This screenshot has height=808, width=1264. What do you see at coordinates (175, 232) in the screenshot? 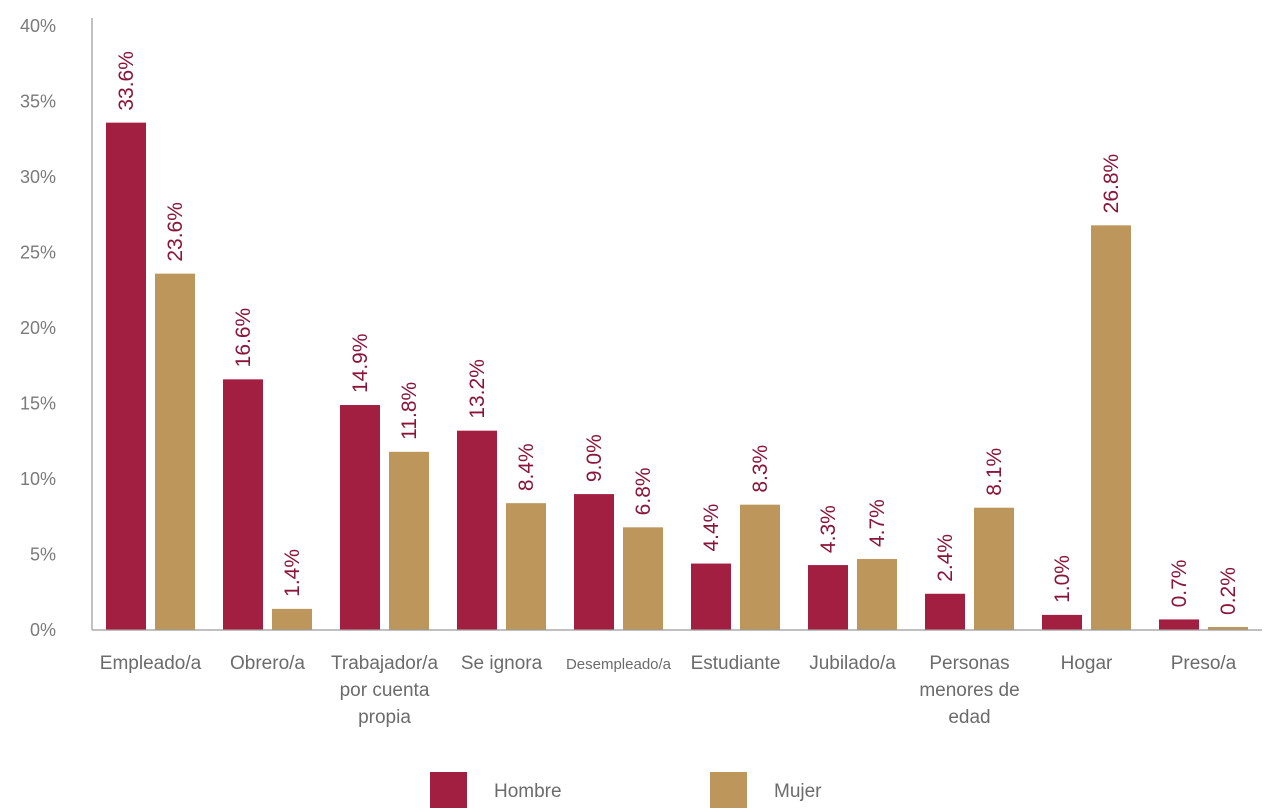
I see `data-label-mujer-0: 23.6%` at bounding box center [175, 232].